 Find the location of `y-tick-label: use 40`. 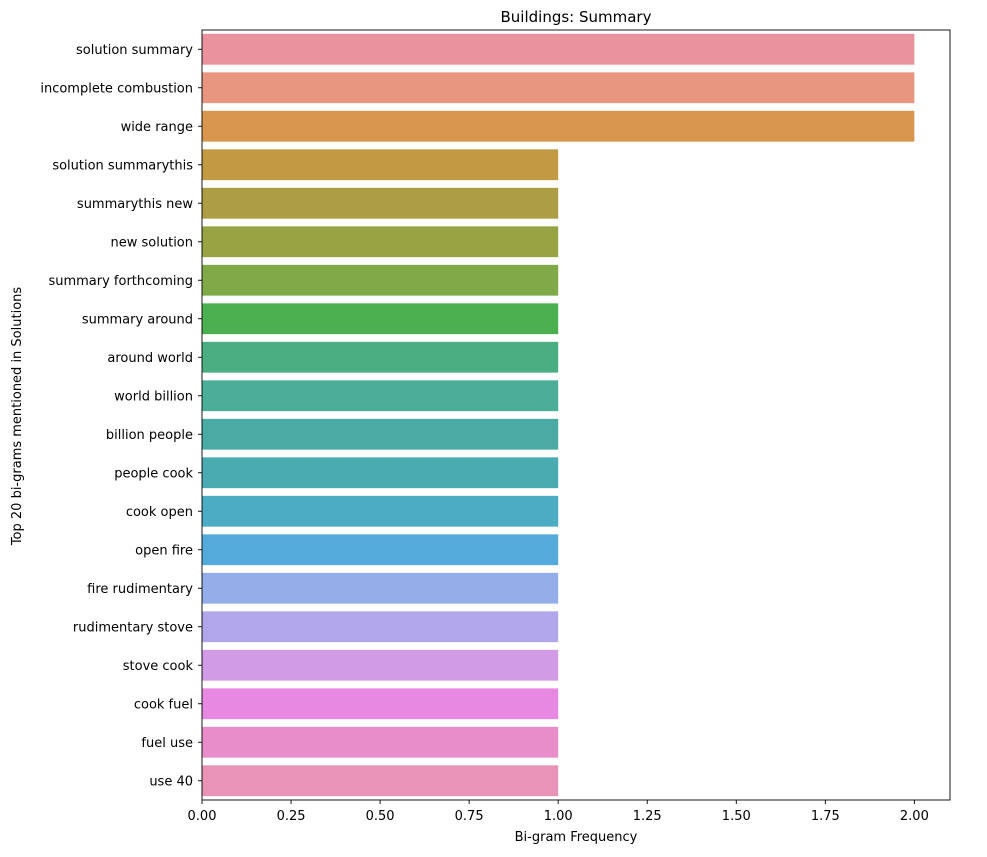

y-tick-label: use 40 is located at coordinates (171, 781).